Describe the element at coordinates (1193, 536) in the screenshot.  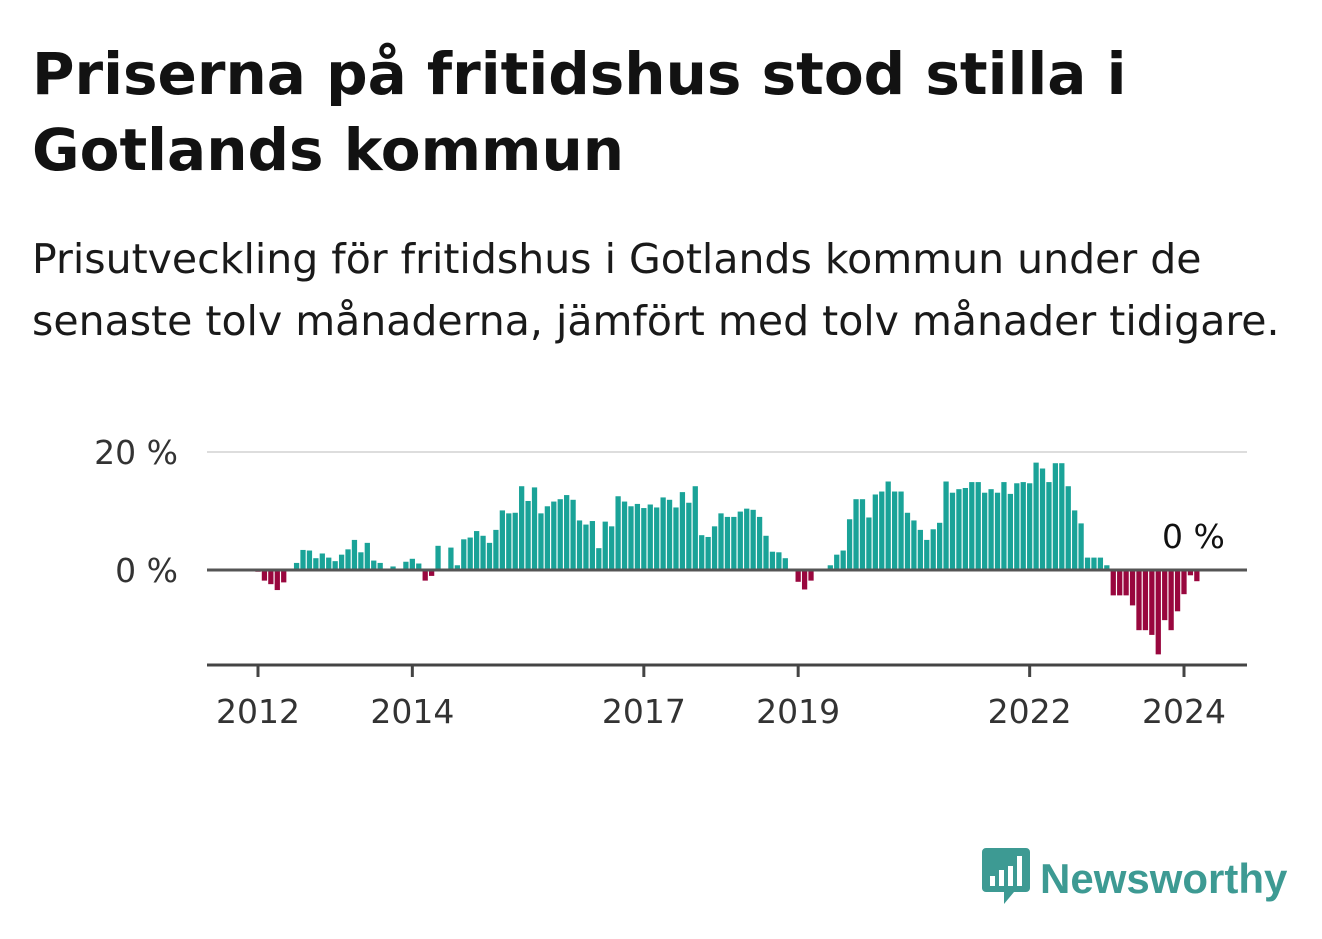
I see `latest-value-label: 0 %` at that location.